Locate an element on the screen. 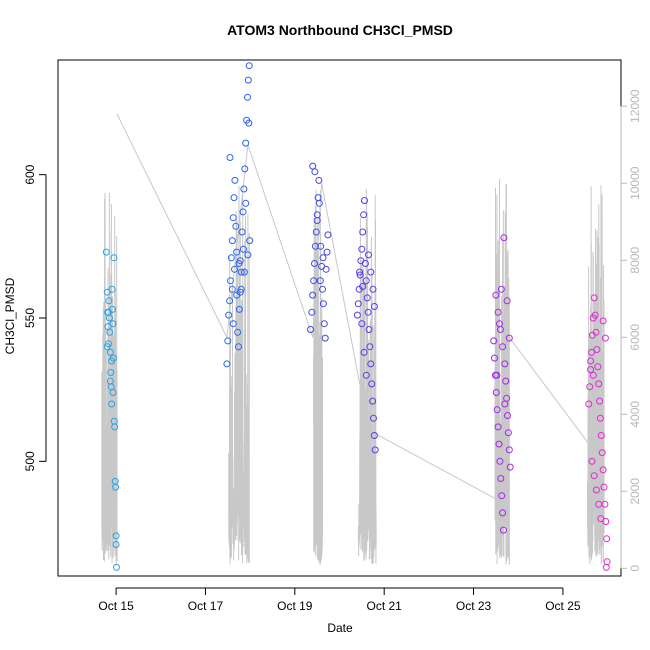 Image resolution: width=650 pixels, height=650 pixels. y-tick-label: 550 is located at coordinates (30, 318).